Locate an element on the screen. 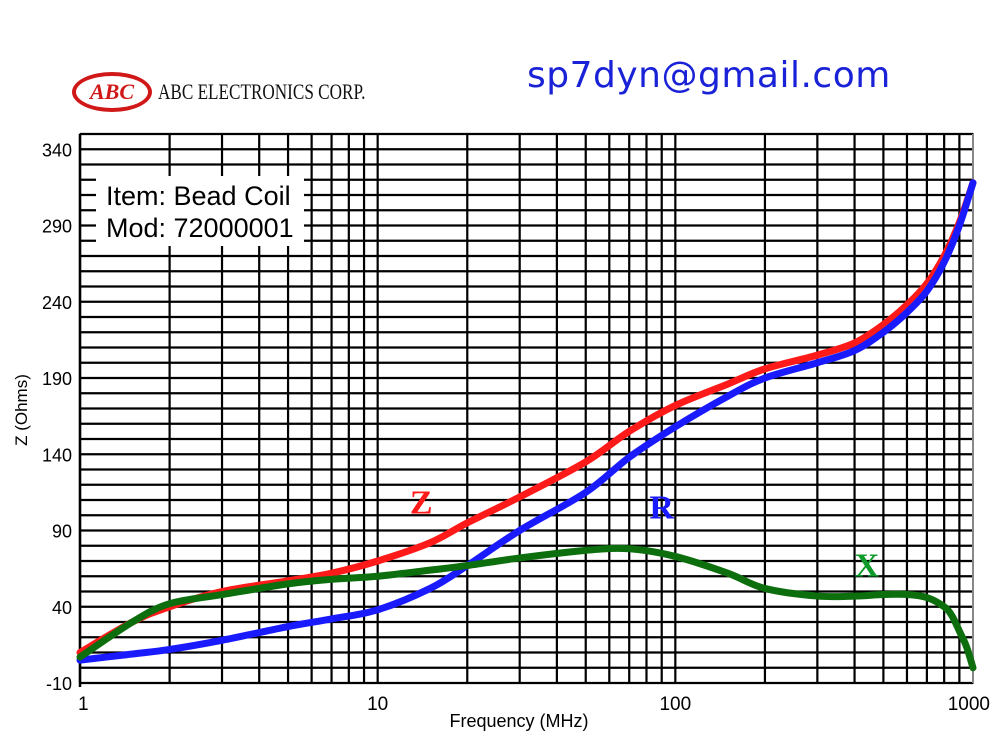 This screenshot has height=750, width=1000. x-tick-label: 1000 is located at coordinates (969, 704).